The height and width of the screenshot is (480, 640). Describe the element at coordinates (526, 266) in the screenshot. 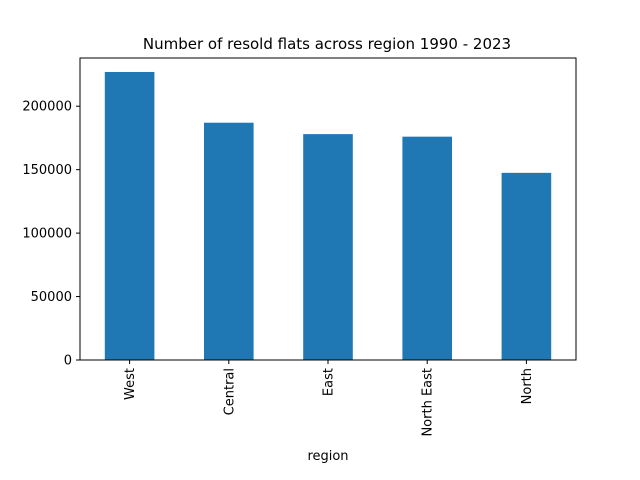

I see `bar-north` at that location.